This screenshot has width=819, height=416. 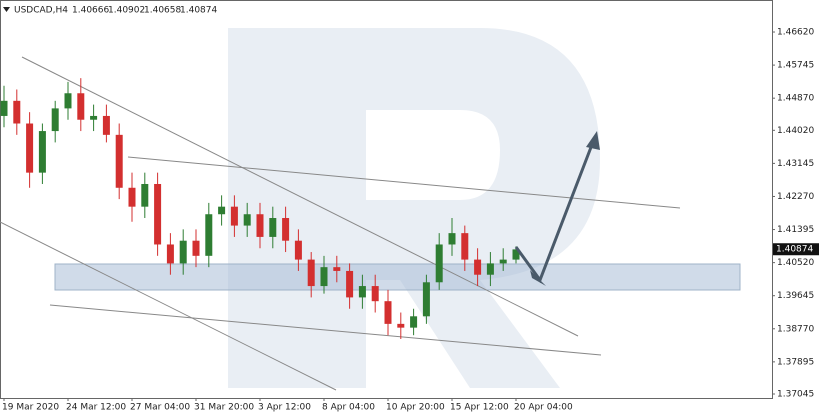 I want to click on x-tick-label: 27 Mar 04:00, so click(x=160, y=408).